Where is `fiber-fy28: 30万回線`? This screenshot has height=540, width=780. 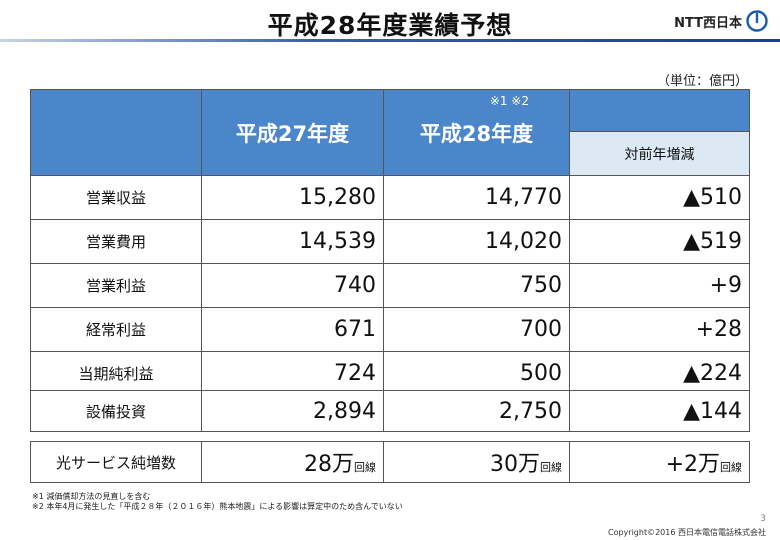
fiber-fy28: 30万回線 is located at coordinates (476, 462).